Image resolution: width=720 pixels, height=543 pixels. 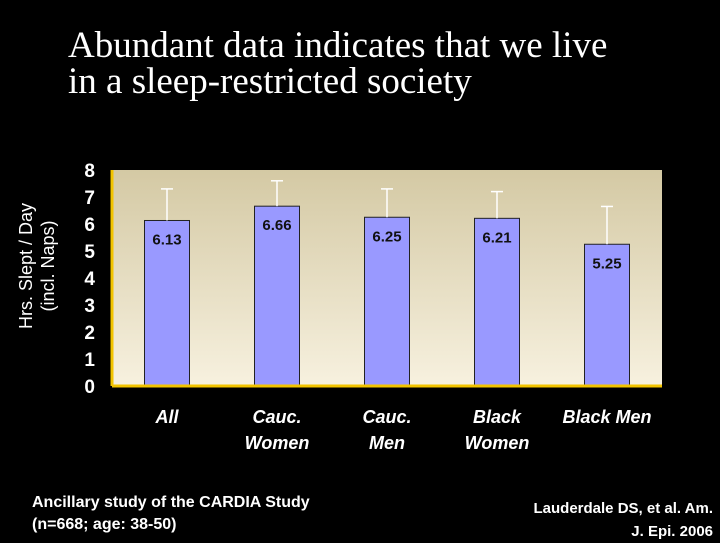 I want to click on x-tick-label-4: Black Men, so click(x=606, y=417).